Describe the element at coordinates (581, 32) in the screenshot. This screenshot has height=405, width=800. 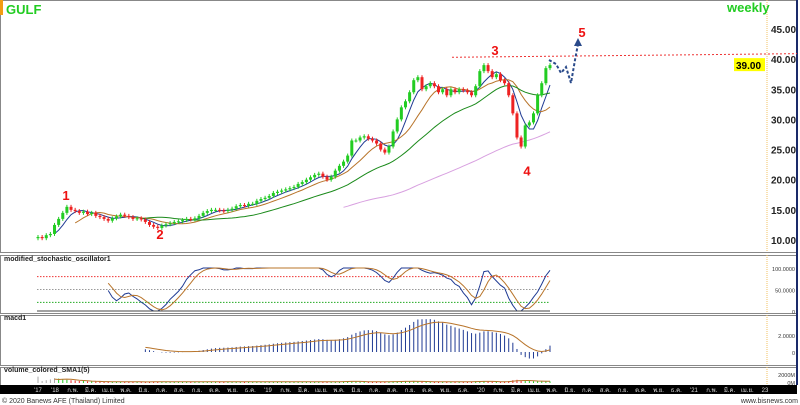
I see `wave-label-5: 5` at that location.